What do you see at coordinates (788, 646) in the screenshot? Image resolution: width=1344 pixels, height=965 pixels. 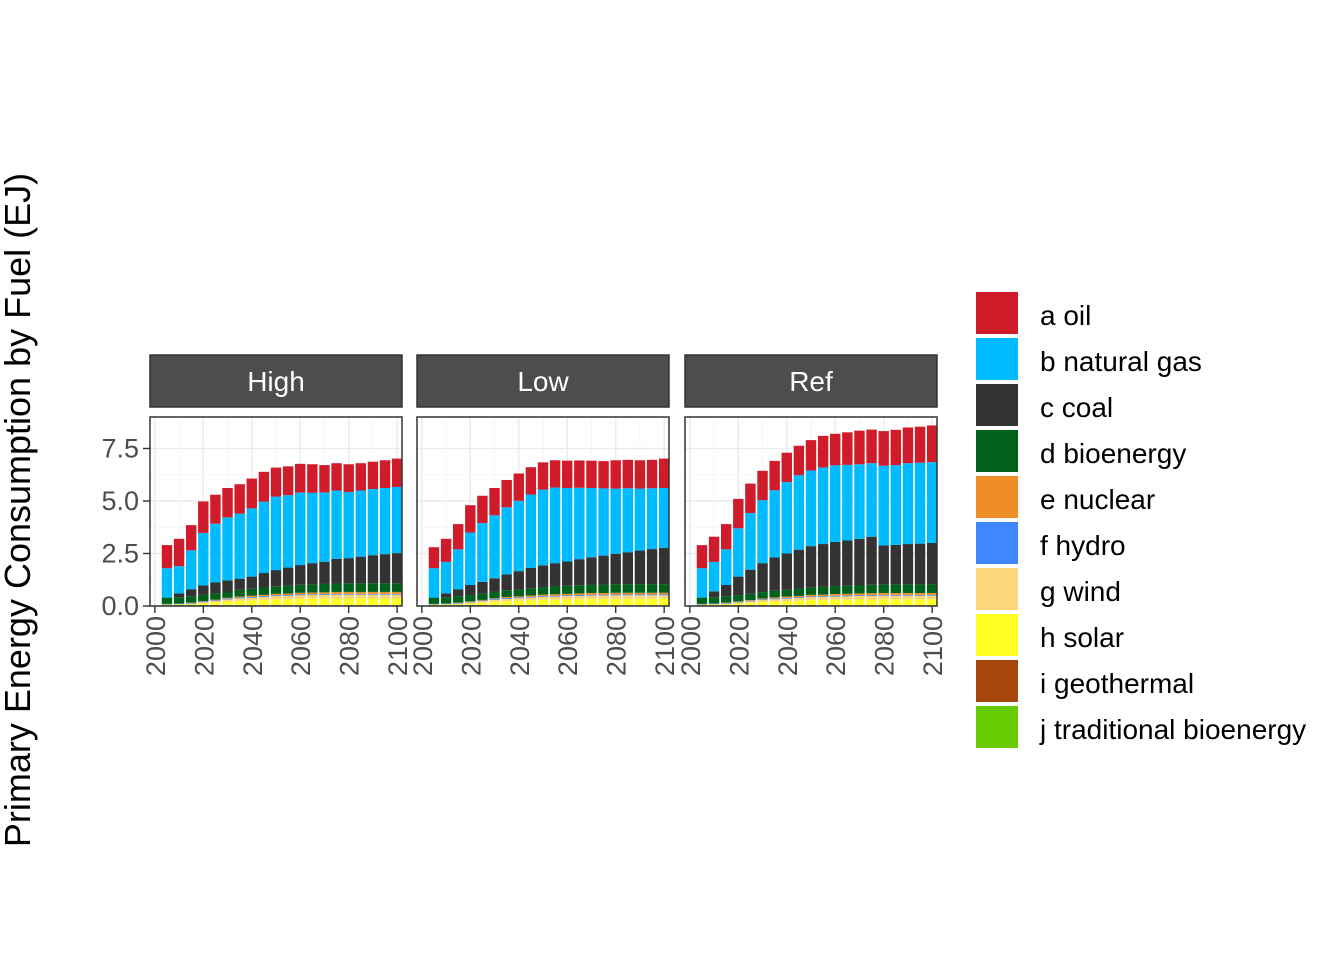 I see `x-tick-label: 2040` at bounding box center [788, 646].